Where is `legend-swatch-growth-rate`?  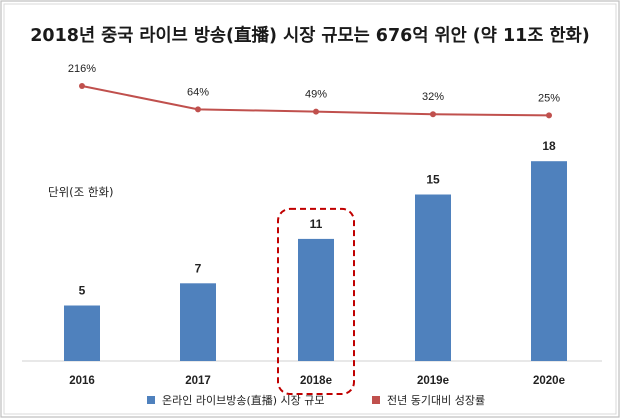 legend-swatch-growth-rate is located at coordinates (376, 400).